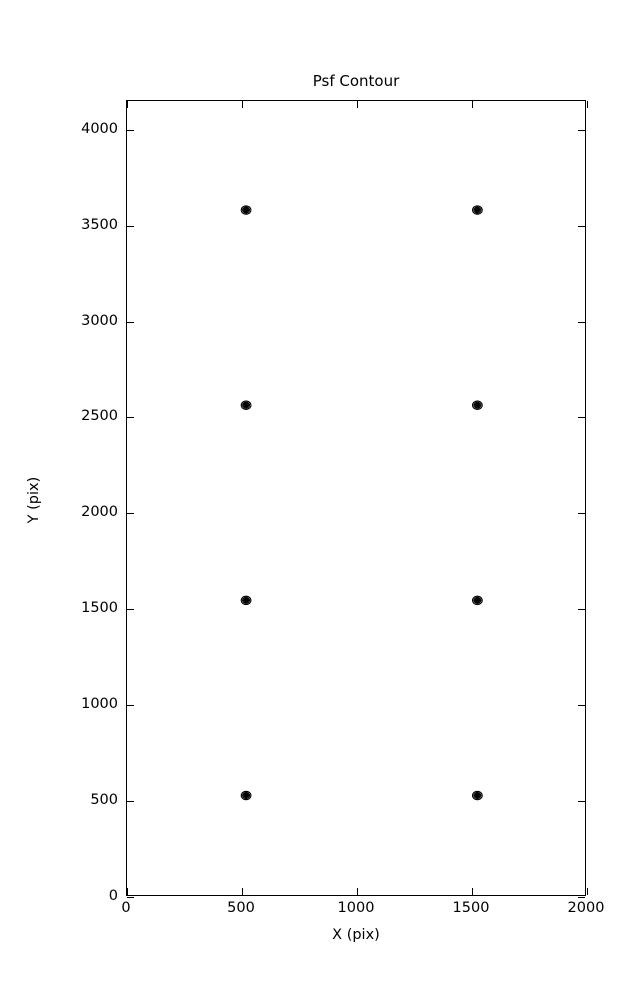  What do you see at coordinates (99, 224) in the screenshot?
I see `y-axis-tick-label: 3500` at bounding box center [99, 224].